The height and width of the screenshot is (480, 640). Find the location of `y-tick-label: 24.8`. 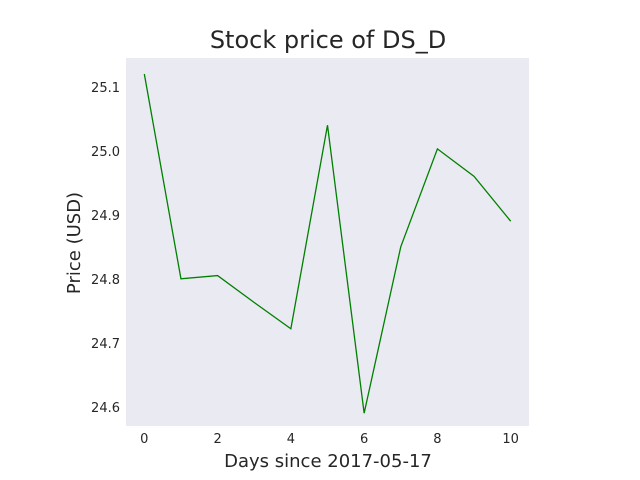

y-tick-label: 24.8 is located at coordinates (105, 280).